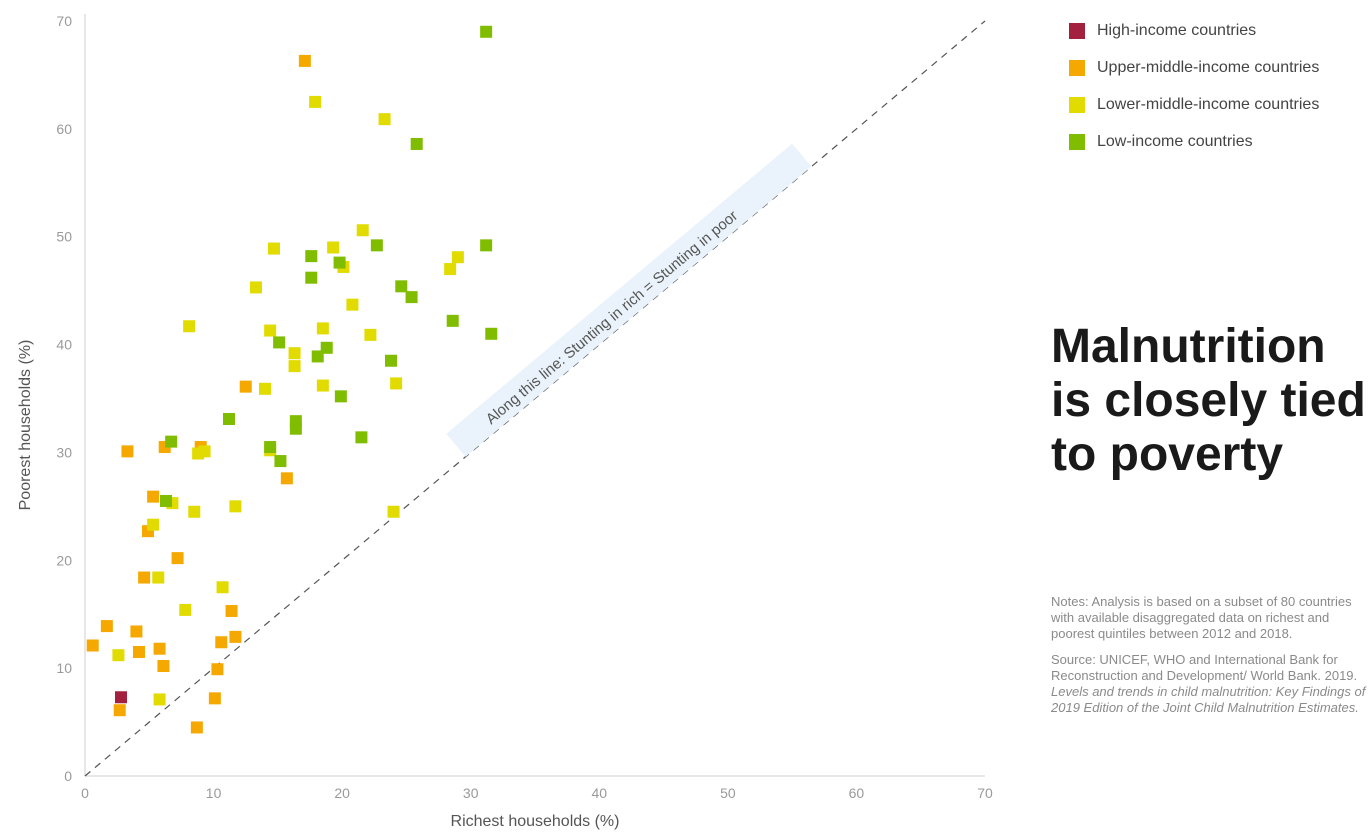 This screenshot has width=1369, height=836. I want to click on y-tick-label: 10, so click(64, 668).